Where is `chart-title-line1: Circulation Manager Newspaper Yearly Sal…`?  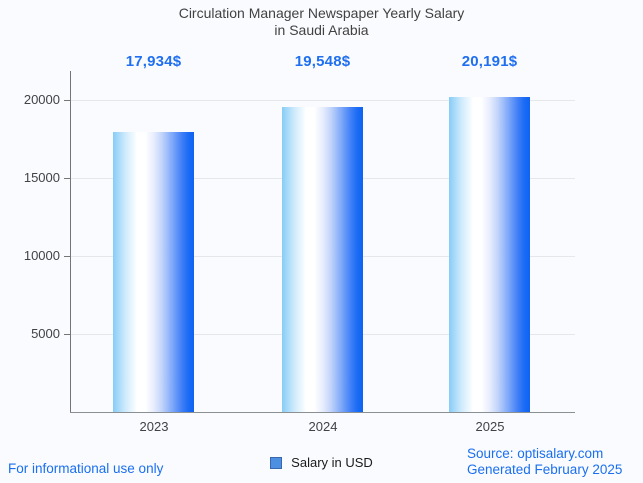
chart-title-line1: Circulation Manager Newspaper Yearly Sal… is located at coordinates (321, 13).